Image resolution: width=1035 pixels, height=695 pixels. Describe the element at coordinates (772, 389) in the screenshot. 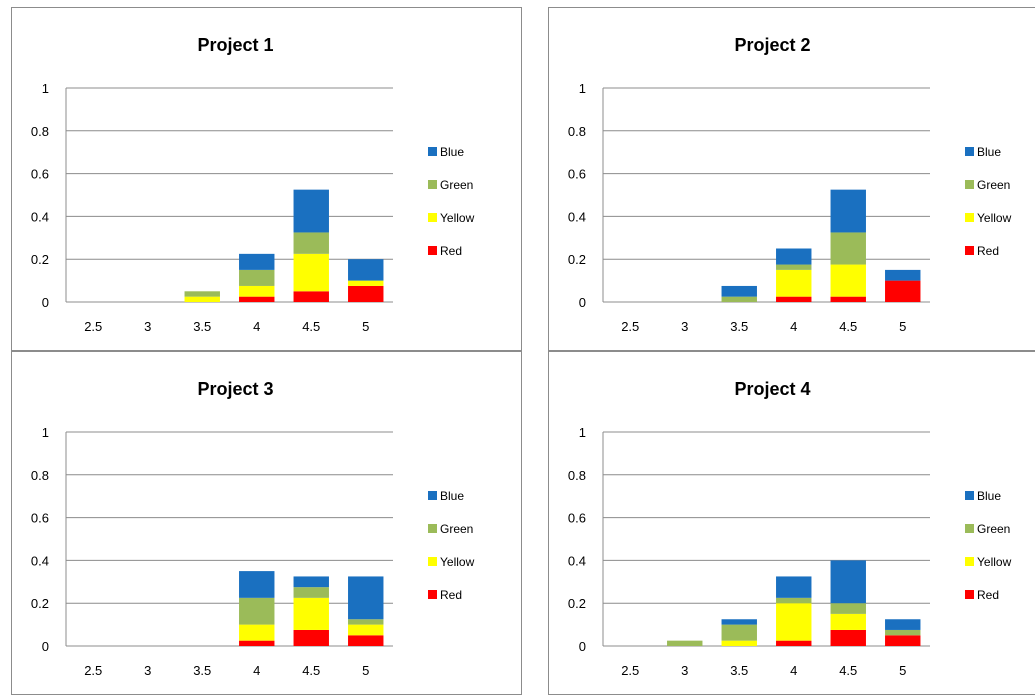

I see `chart-title: Project 4` at that location.